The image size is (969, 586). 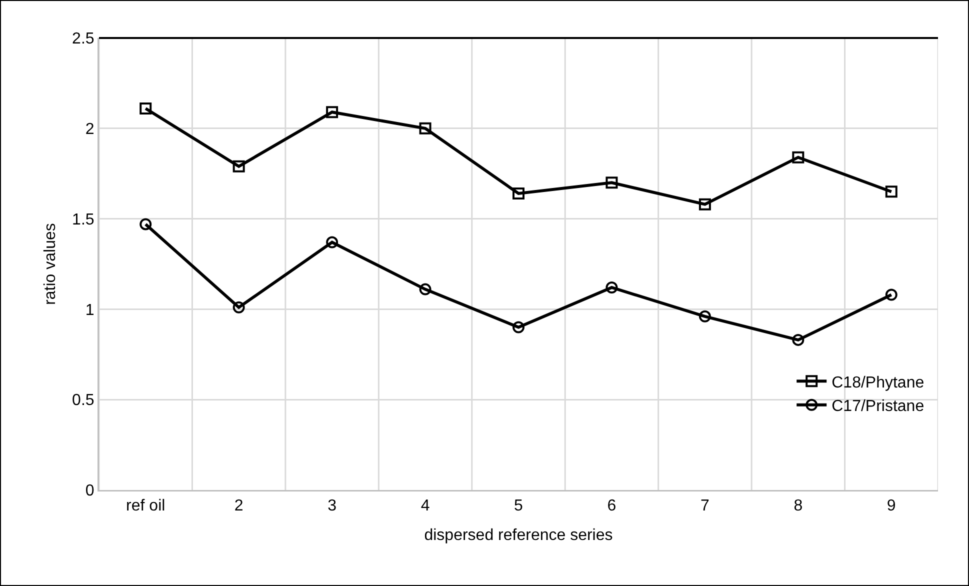 What do you see at coordinates (611, 506) in the screenshot?
I see `x-tick-label: 6` at bounding box center [611, 506].